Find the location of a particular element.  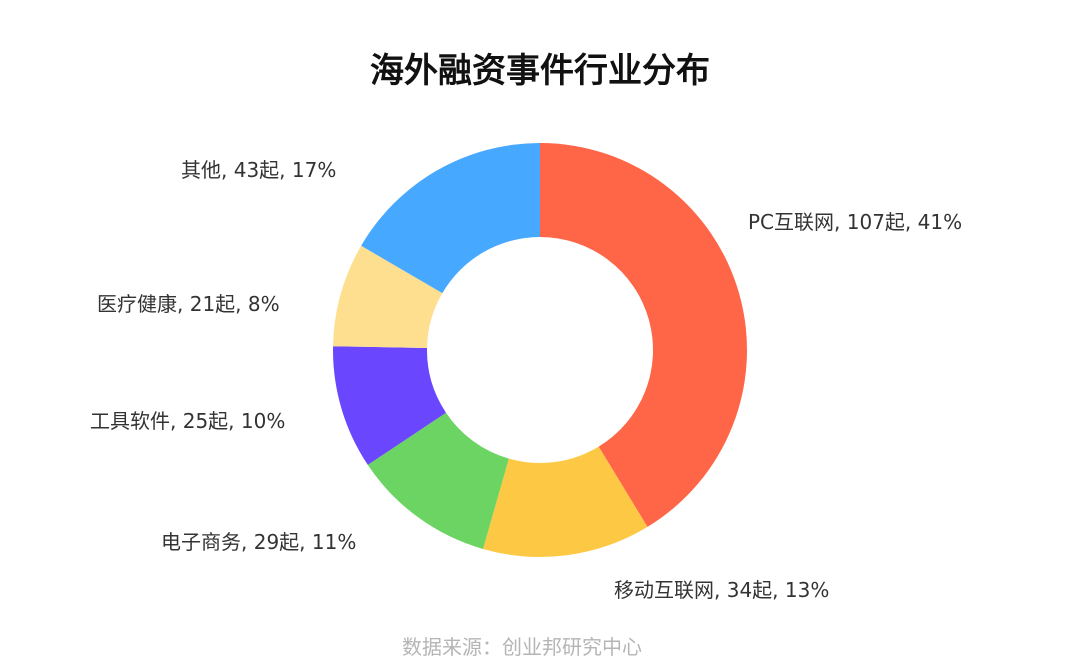

source-note: 数据来源：创业邦研究中心 is located at coordinates (522, 647).